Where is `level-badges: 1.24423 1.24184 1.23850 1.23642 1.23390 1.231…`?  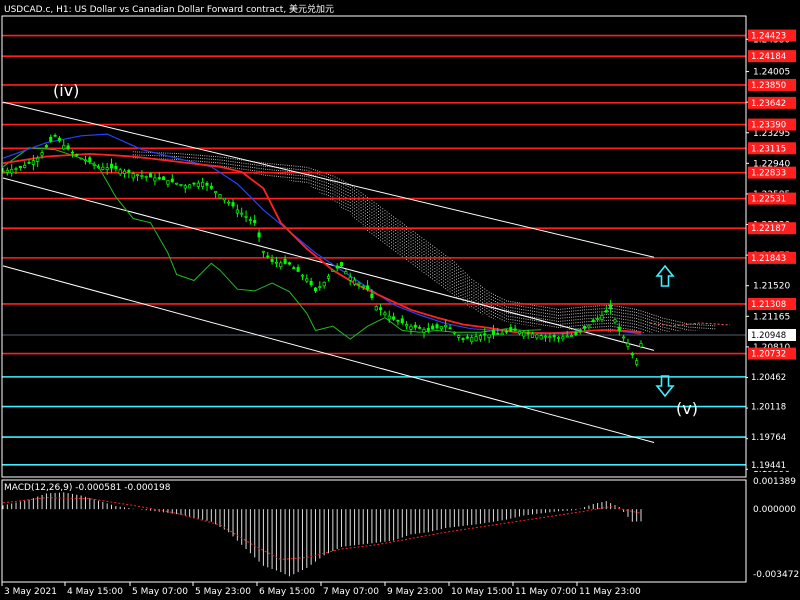
level-badges: 1.24423 1.24184 1.23850 1.23642 1.23390 1.231… is located at coordinates (772, 250).